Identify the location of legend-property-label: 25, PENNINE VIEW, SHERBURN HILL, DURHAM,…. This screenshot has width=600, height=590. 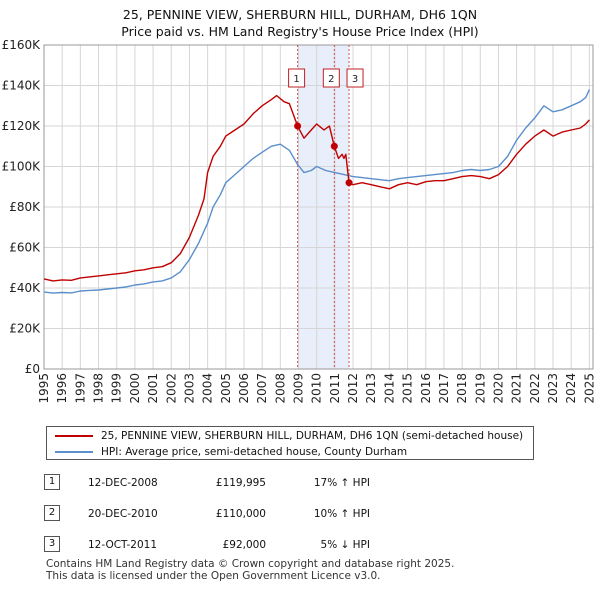
(312, 436).